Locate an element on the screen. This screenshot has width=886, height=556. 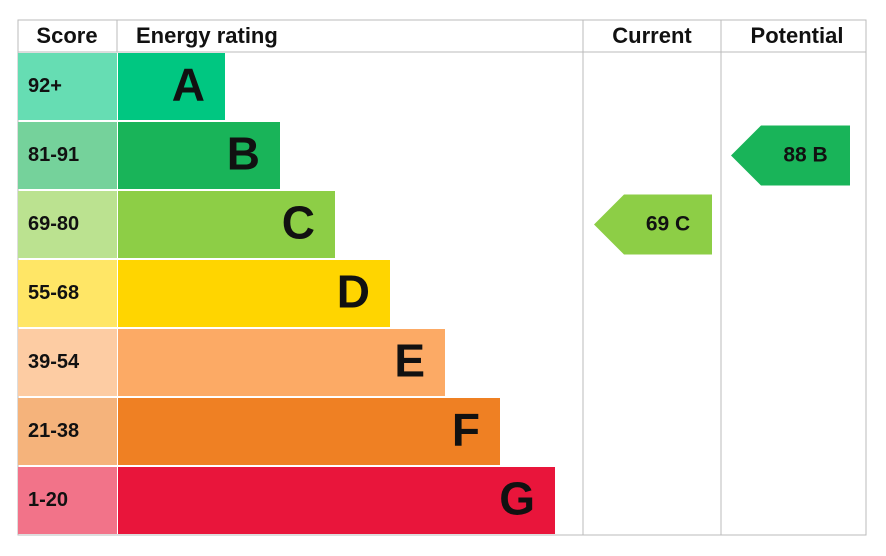
score-label: 39-54 is located at coordinates (54, 362).